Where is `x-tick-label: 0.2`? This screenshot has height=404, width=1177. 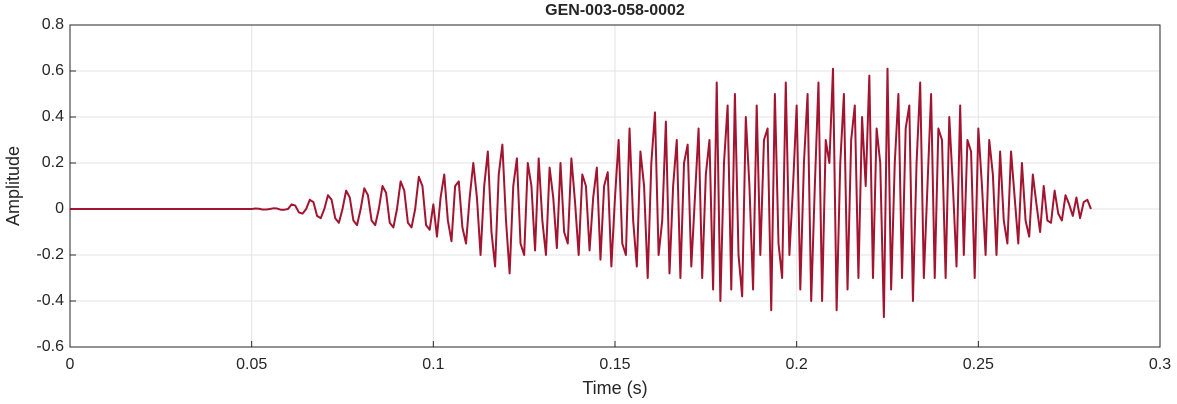 x-tick-label: 0.2 is located at coordinates (797, 364).